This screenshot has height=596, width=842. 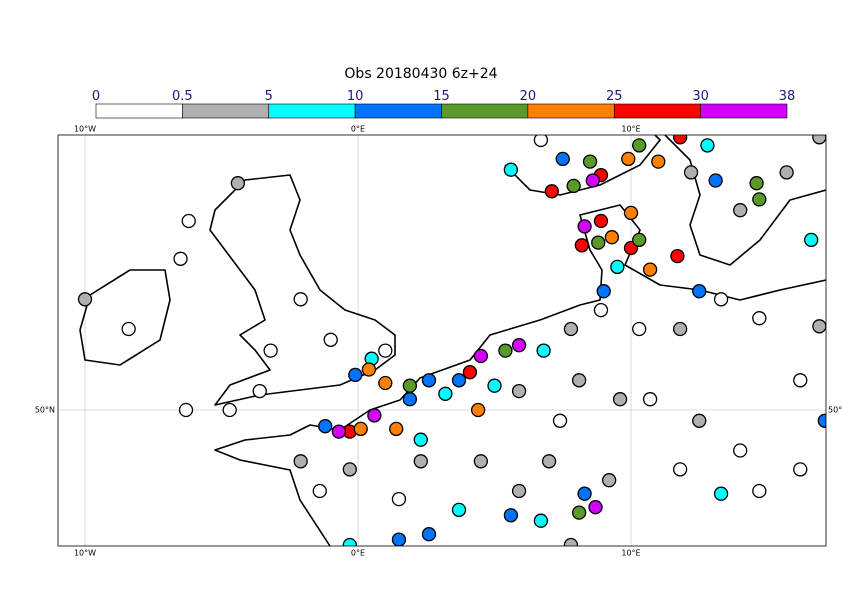 I want to click on lon-label-top: 10°E, so click(x=630, y=129).